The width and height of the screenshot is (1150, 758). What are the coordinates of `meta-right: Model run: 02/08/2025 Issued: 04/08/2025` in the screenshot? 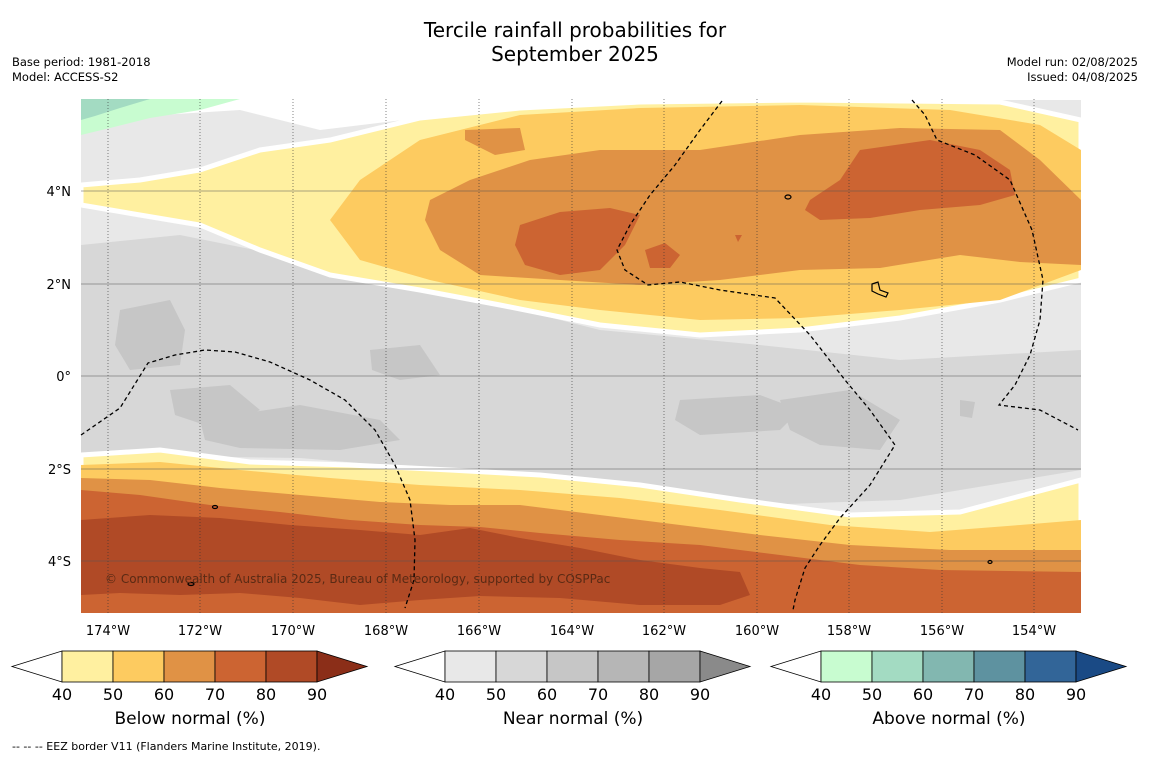 It's located at (1072, 70).